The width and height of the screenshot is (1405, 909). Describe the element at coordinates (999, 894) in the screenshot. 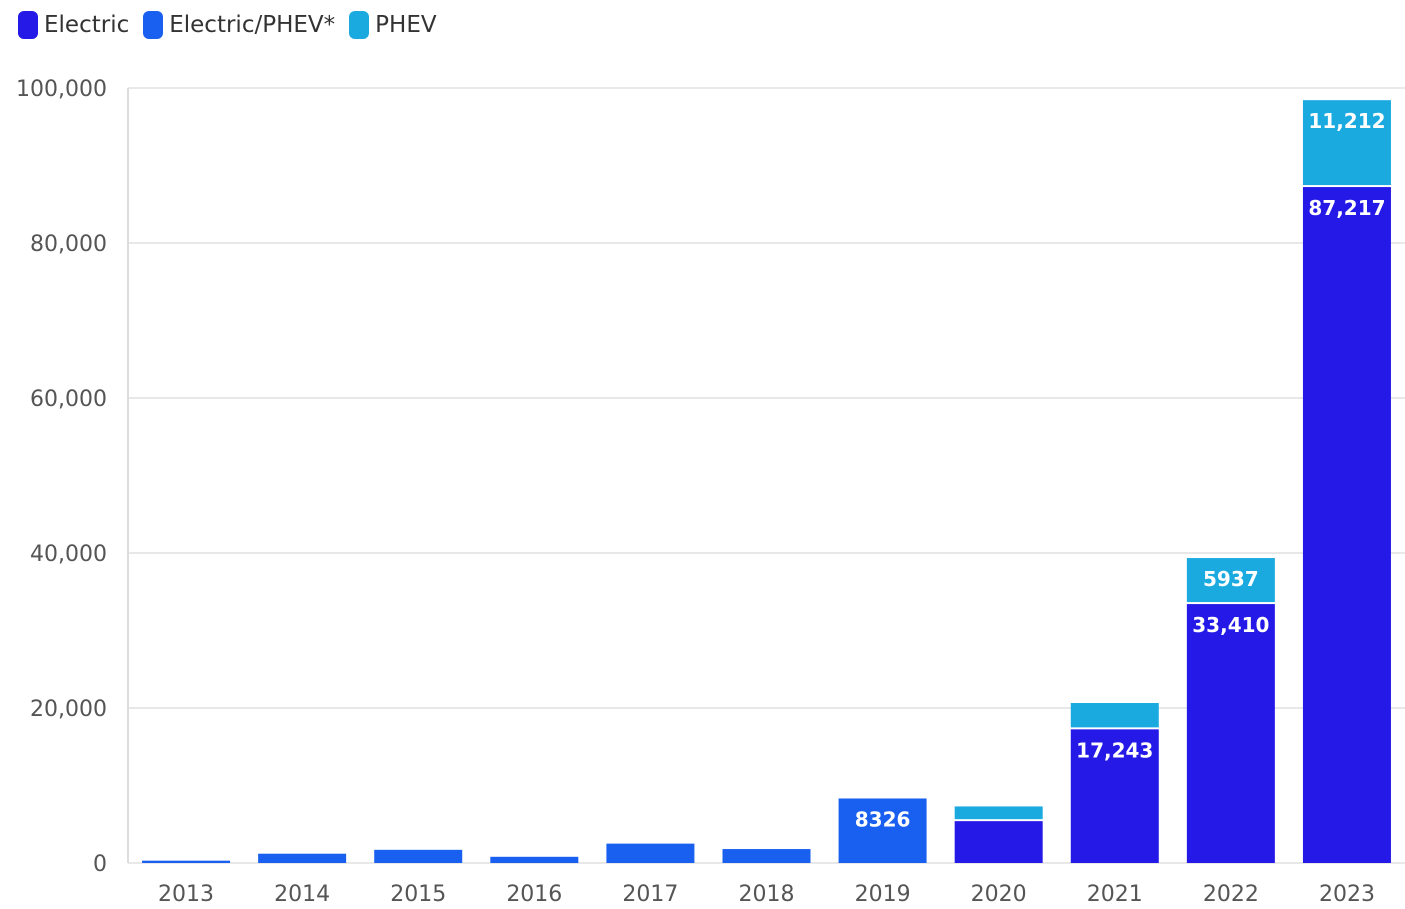

I see `x-tick-label: 2020` at that location.